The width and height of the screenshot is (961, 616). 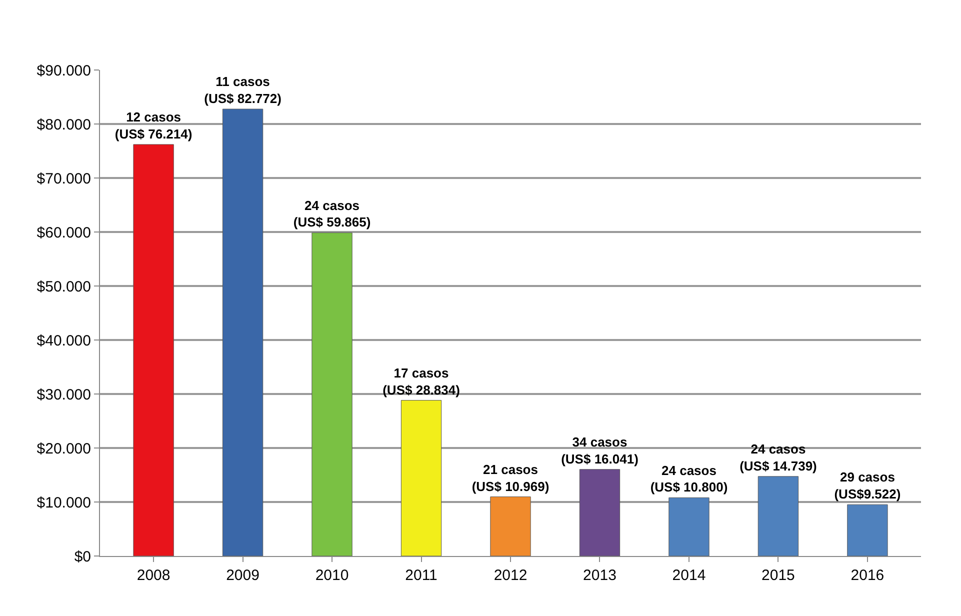 What do you see at coordinates (511, 575) in the screenshot?
I see `x-tick-label: 2012` at bounding box center [511, 575].